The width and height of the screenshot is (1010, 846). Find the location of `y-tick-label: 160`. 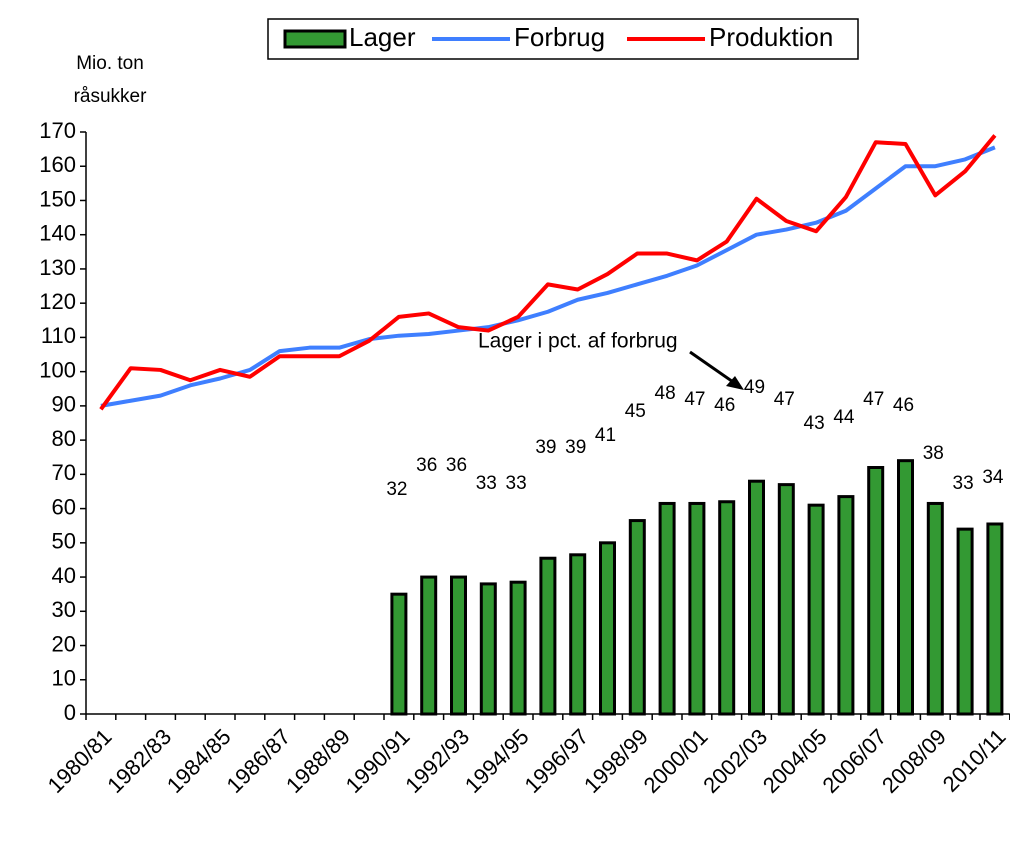

y-tick-label: 160 is located at coordinates (57, 164).